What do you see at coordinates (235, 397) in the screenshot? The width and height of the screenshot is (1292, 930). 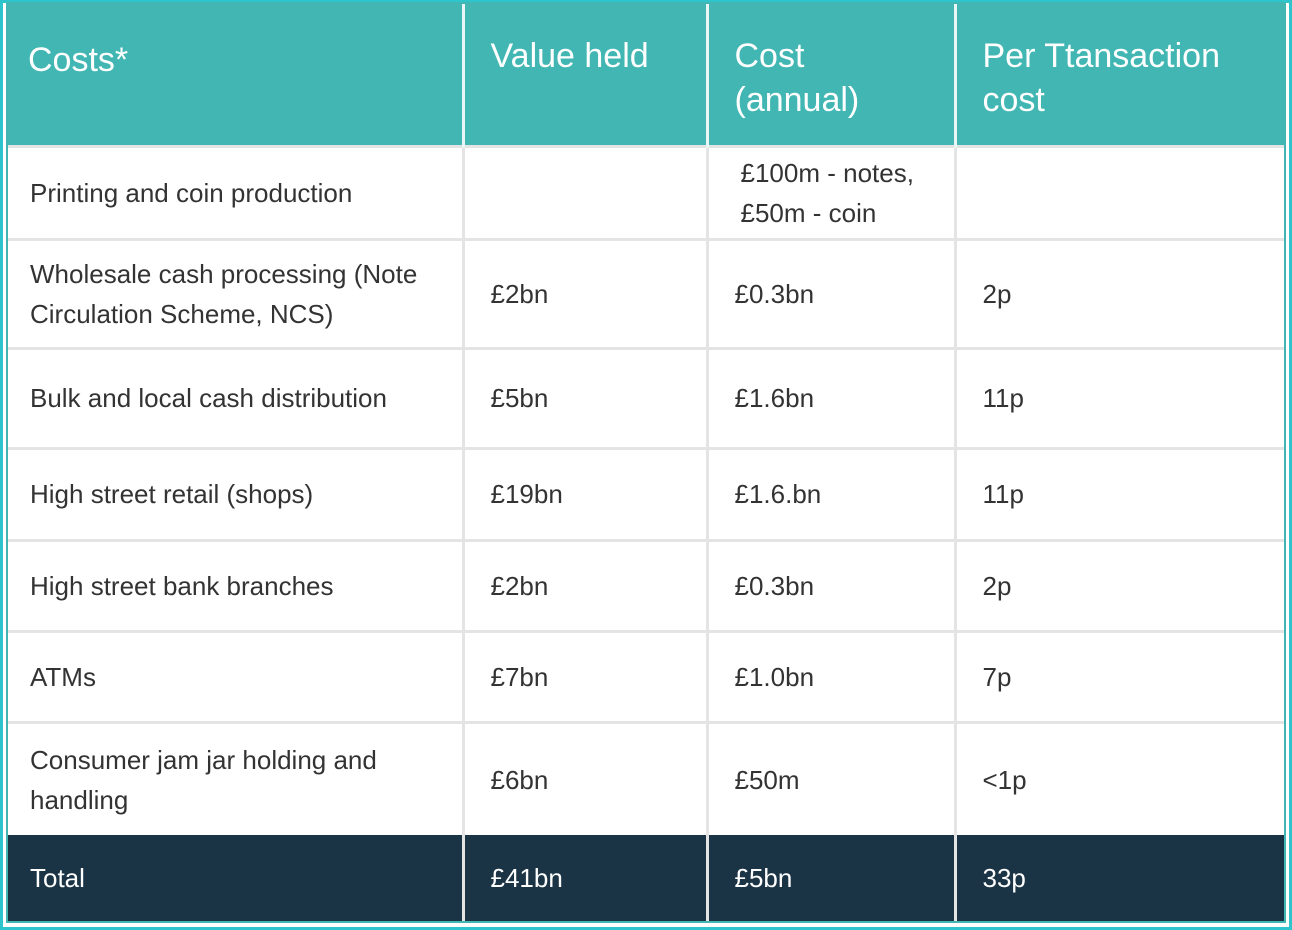 I see `cost-item-cell: Bulk and local cash distribution` at bounding box center [235, 397].